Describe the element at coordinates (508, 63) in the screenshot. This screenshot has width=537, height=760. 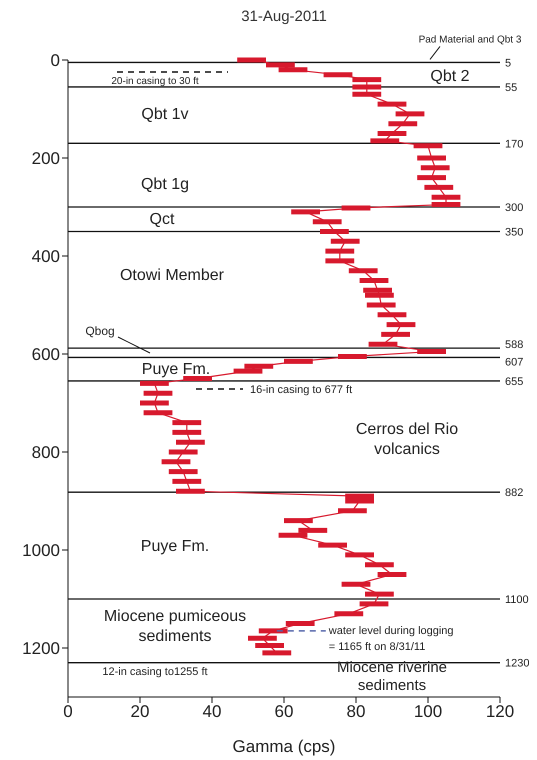
I see `ref-line-label: 5` at that location.